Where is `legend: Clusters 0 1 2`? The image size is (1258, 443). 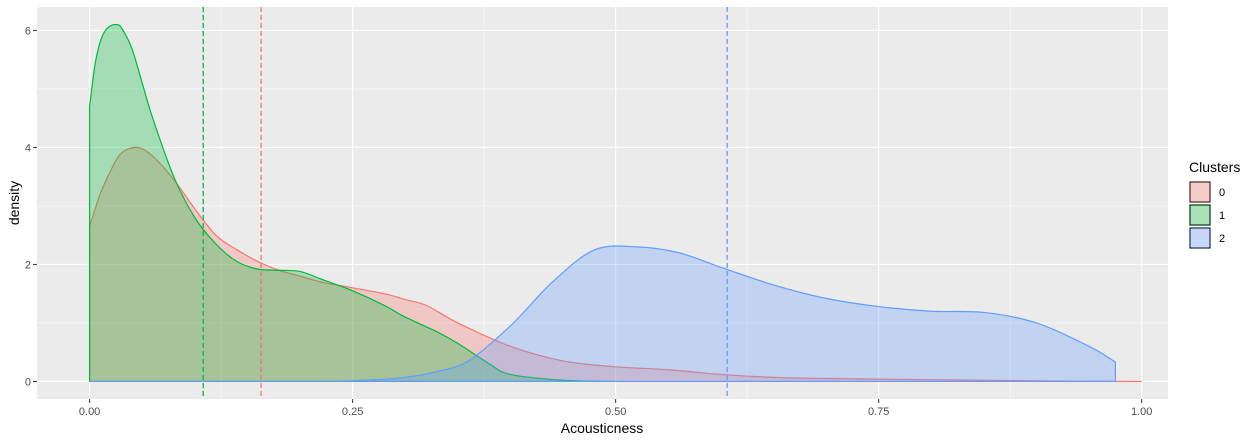 legend: Clusters 0 1 2 is located at coordinates (1214, 204).